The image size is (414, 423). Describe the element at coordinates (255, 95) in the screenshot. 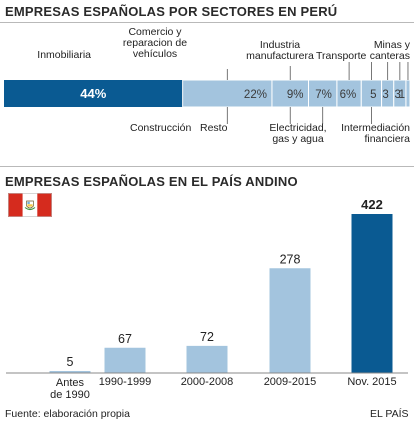

I see `segment-value-construccion: 22%` at that location.